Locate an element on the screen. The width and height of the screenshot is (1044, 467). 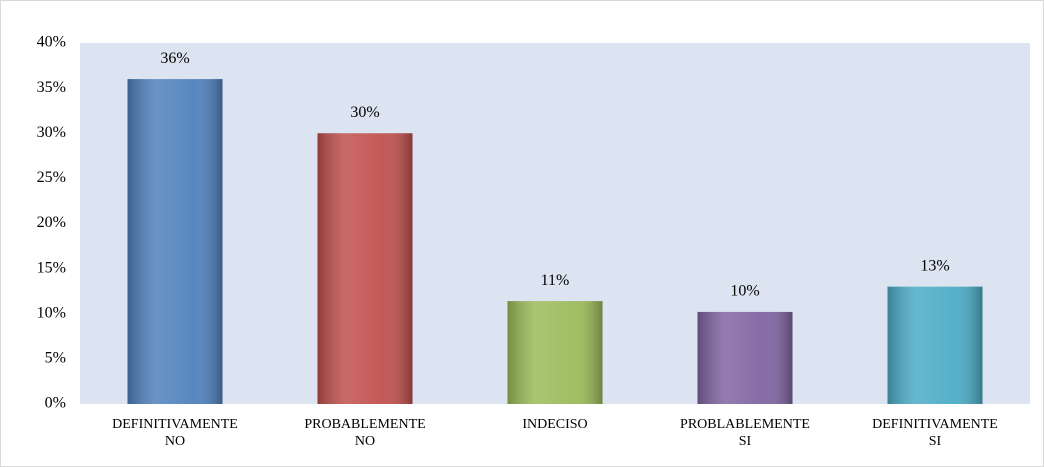
y-tick-label: 15% is located at coordinates (51, 267).